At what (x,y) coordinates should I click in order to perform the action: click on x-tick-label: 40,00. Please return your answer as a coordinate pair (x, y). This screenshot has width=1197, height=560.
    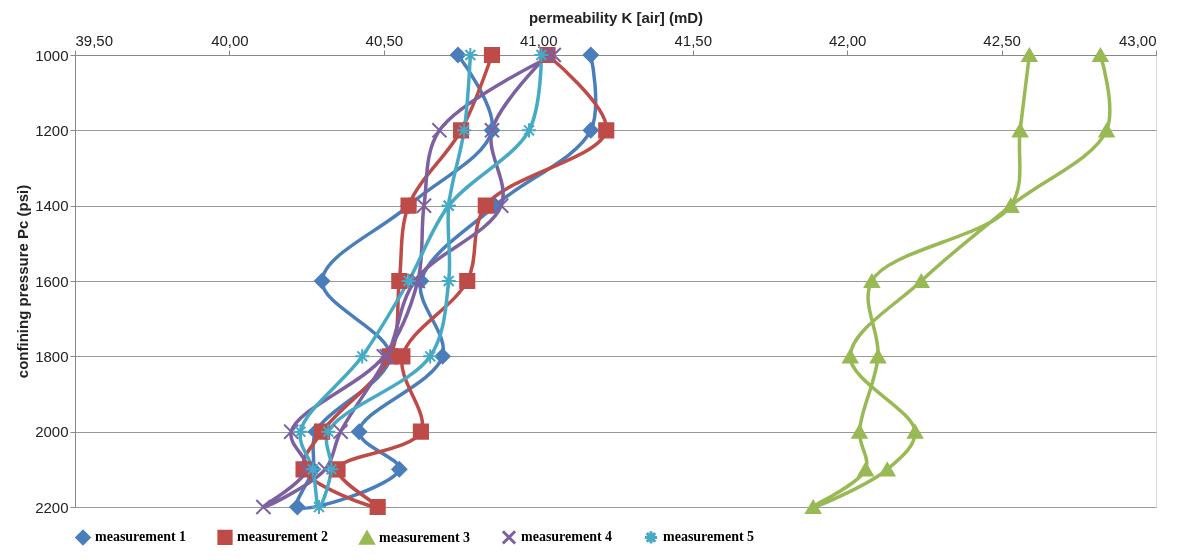
    Looking at the image, I should click on (230, 40).